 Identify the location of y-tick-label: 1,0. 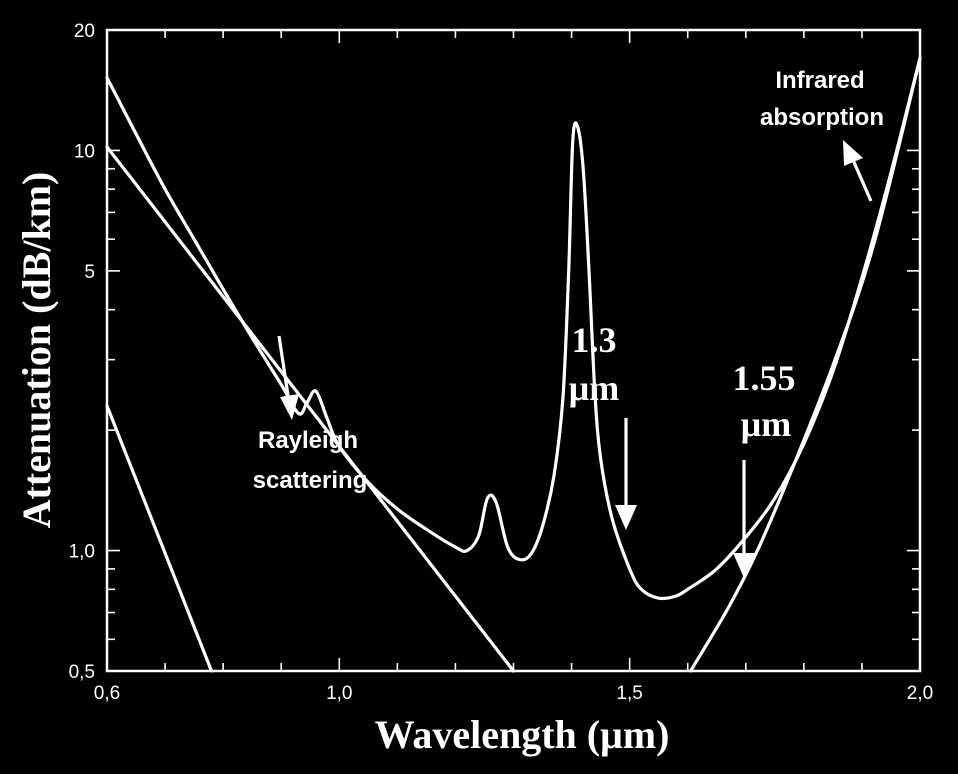
(82, 552).